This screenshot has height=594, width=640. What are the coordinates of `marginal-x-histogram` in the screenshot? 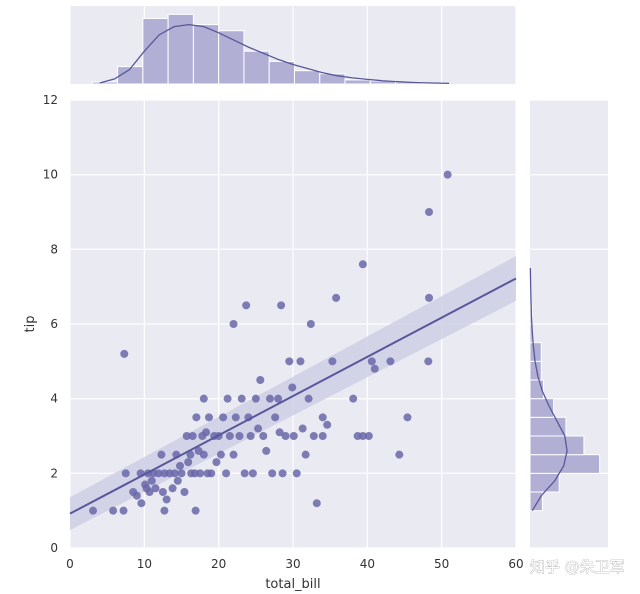 It's located at (269, 49).